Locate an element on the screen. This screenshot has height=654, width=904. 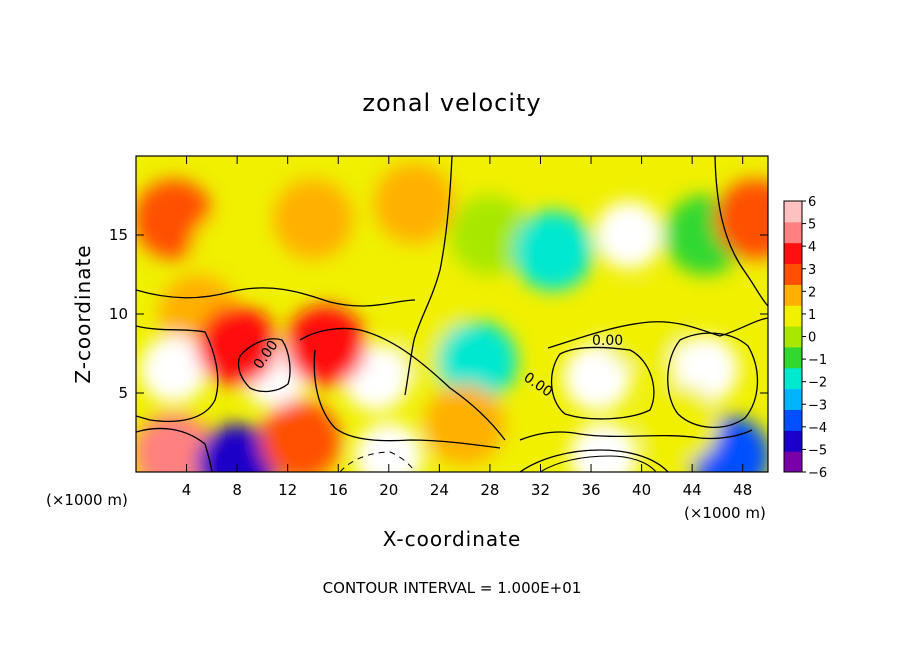
x-tick-label: 28 is located at coordinates (489, 490).